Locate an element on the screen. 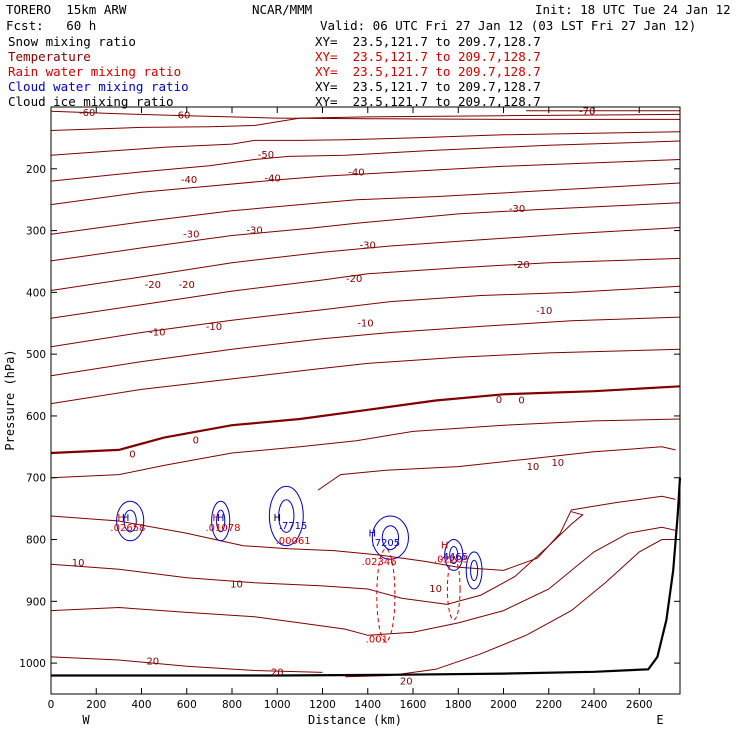 The height and width of the screenshot is (740, 740). max-mark-0: H is located at coordinates (121, 518).